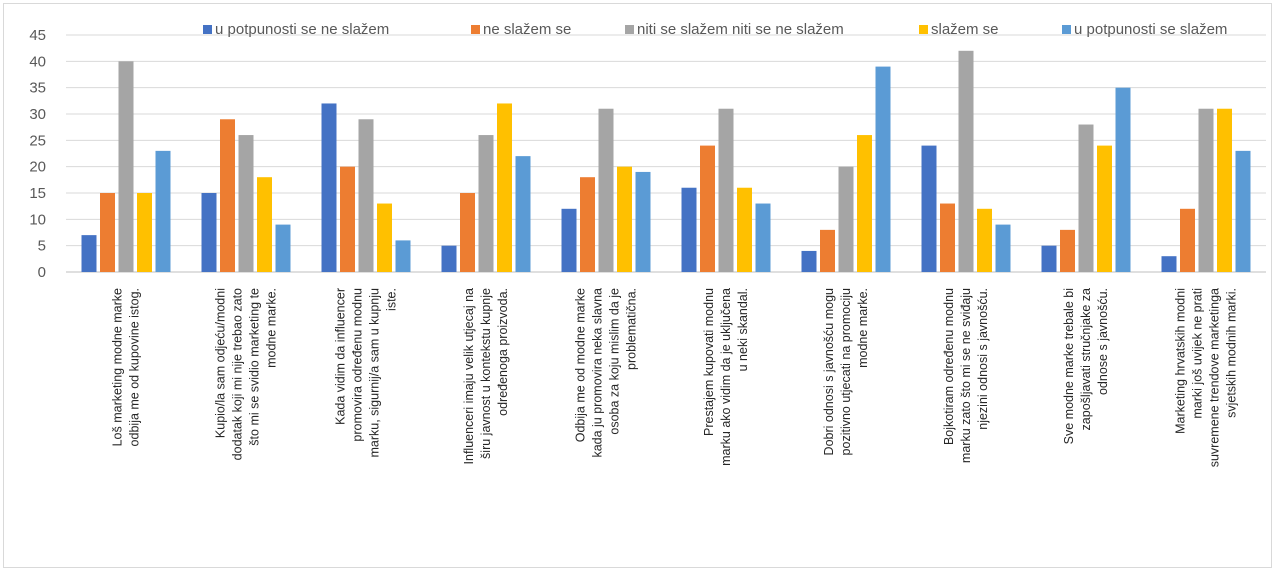  Describe the element at coordinates (527, 29) in the screenshot. I see `legend-label: ne slažem se` at that location.